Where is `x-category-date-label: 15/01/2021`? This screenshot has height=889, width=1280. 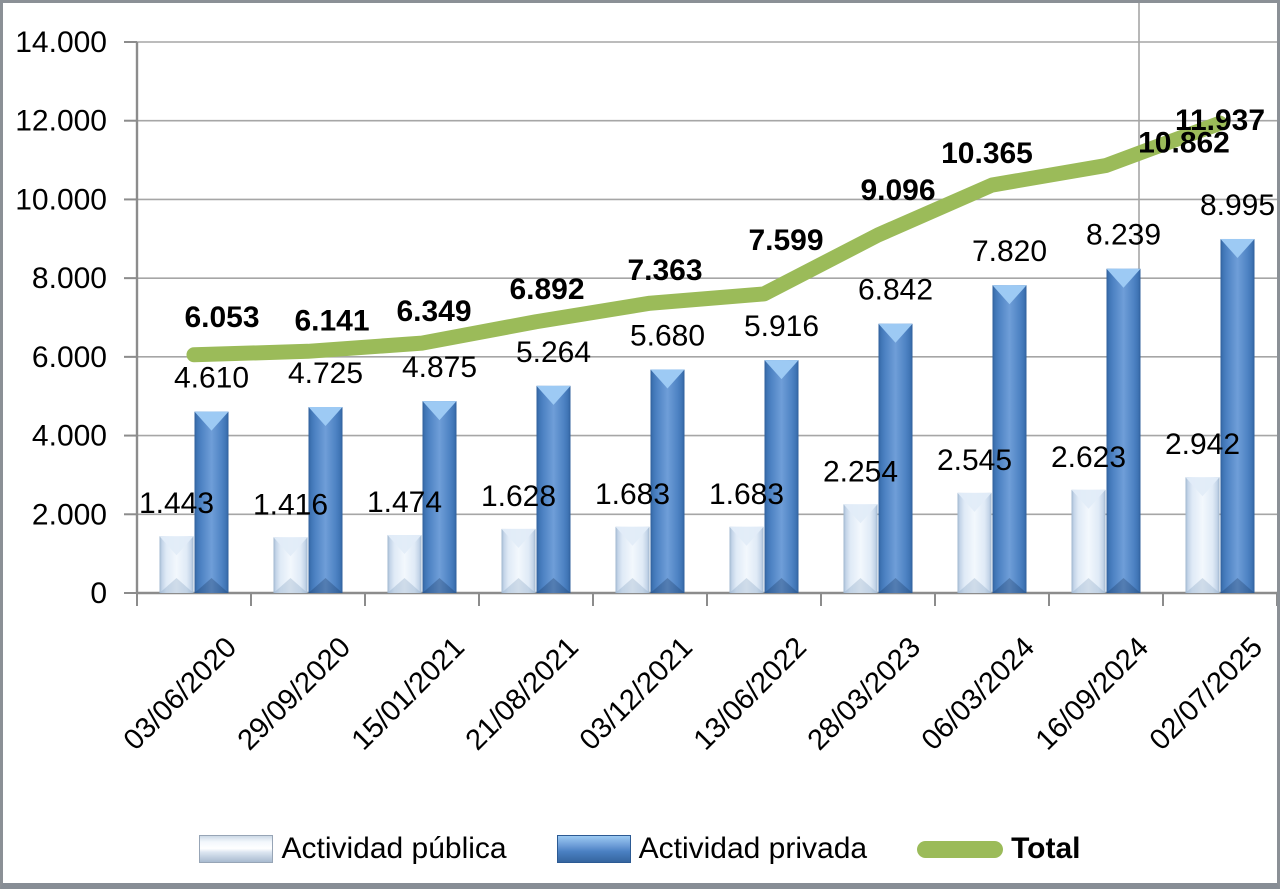 x-category-date-label: 15/01/2021 is located at coordinates (408, 693).